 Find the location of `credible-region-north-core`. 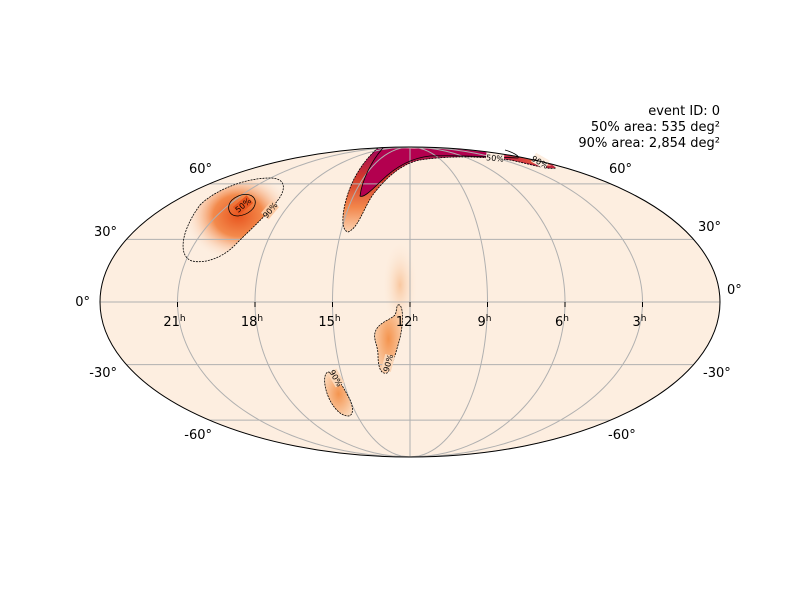

credible-region-north-core is located at coordinates (439, 172).